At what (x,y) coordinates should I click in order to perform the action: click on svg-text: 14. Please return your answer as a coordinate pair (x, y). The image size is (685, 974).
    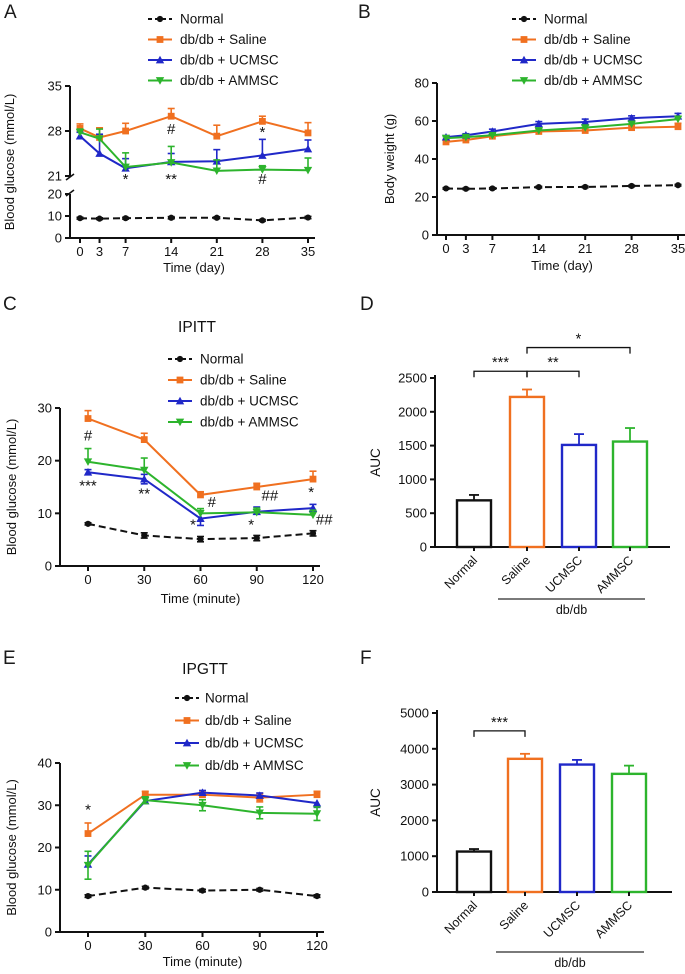
    Looking at the image, I should click on (539, 248).